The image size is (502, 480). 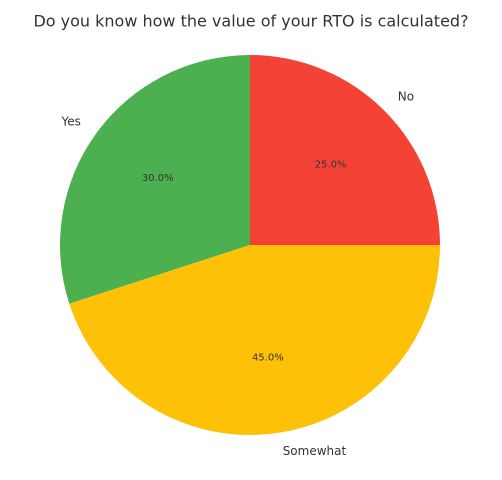 I want to click on percent-label: 45.0%, so click(x=268, y=358).